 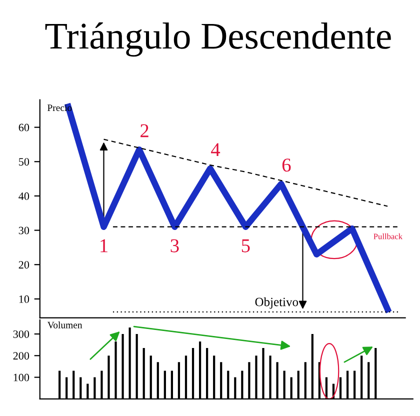 I want to click on y-tick-label: 300, so click(x=21, y=334).